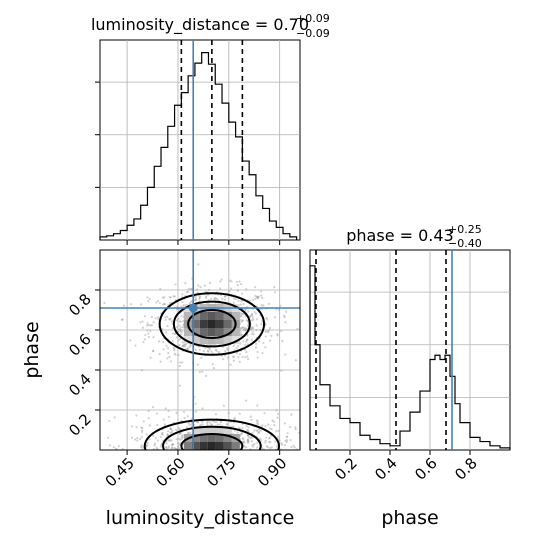 This screenshot has height=550, width=550. Describe the element at coordinates (465, 243) in the screenshot. I see `phase-title-sub: −0.40` at that location.